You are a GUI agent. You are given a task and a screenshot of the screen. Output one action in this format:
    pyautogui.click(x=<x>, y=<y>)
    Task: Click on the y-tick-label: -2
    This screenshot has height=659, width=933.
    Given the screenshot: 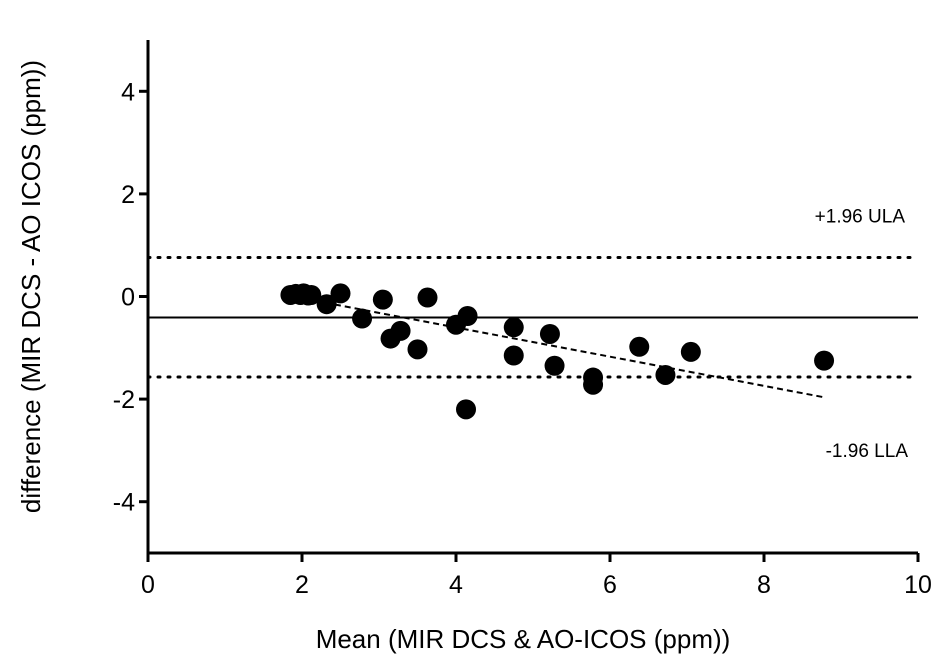 What is the action you would take?
    pyautogui.click(x=124, y=400)
    